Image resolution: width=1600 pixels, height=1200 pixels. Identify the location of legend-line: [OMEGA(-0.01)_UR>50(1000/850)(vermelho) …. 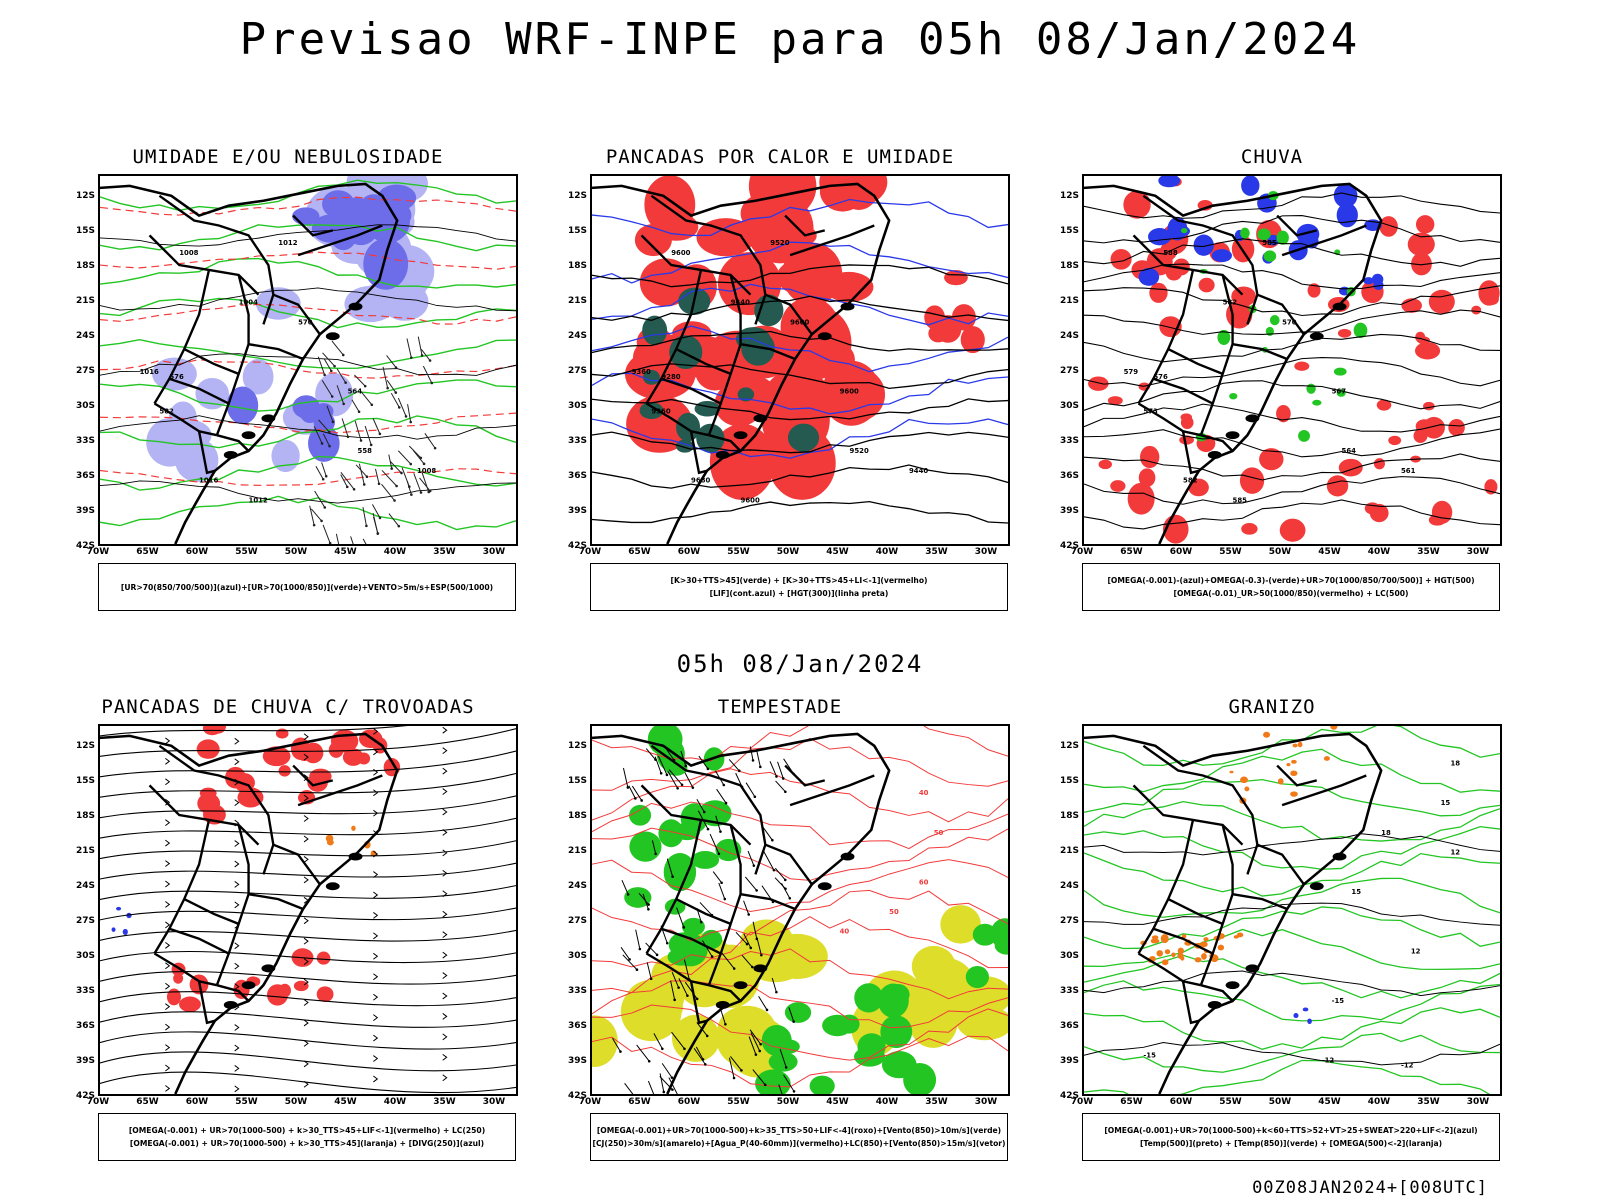
(1291, 593).